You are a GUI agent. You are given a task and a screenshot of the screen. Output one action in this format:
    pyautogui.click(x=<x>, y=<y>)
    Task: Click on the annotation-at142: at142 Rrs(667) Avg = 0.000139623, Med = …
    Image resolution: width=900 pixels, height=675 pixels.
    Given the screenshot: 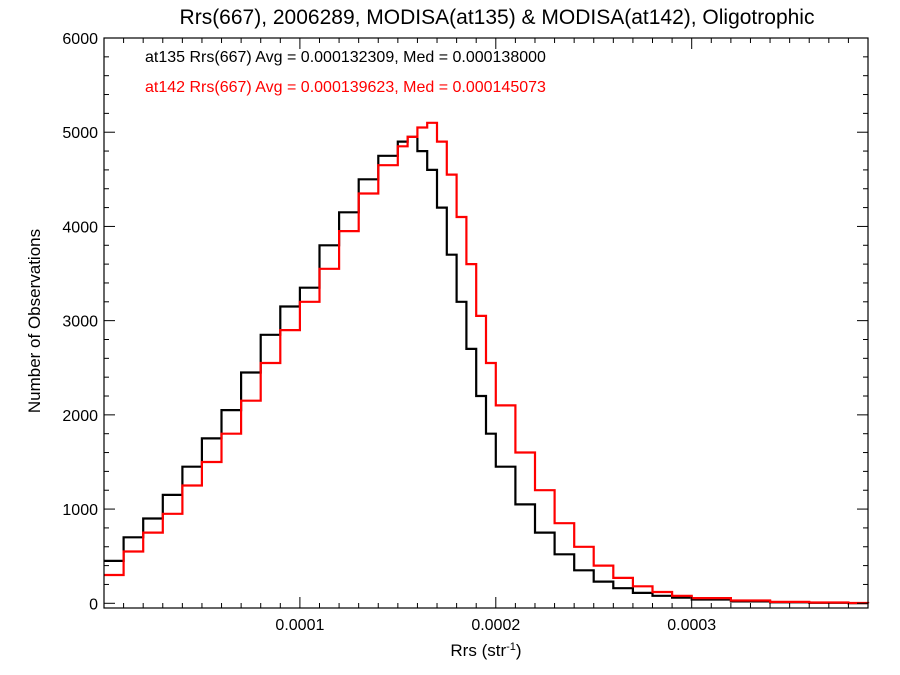 What is the action you would take?
    pyautogui.click(x=345, y=87)
    